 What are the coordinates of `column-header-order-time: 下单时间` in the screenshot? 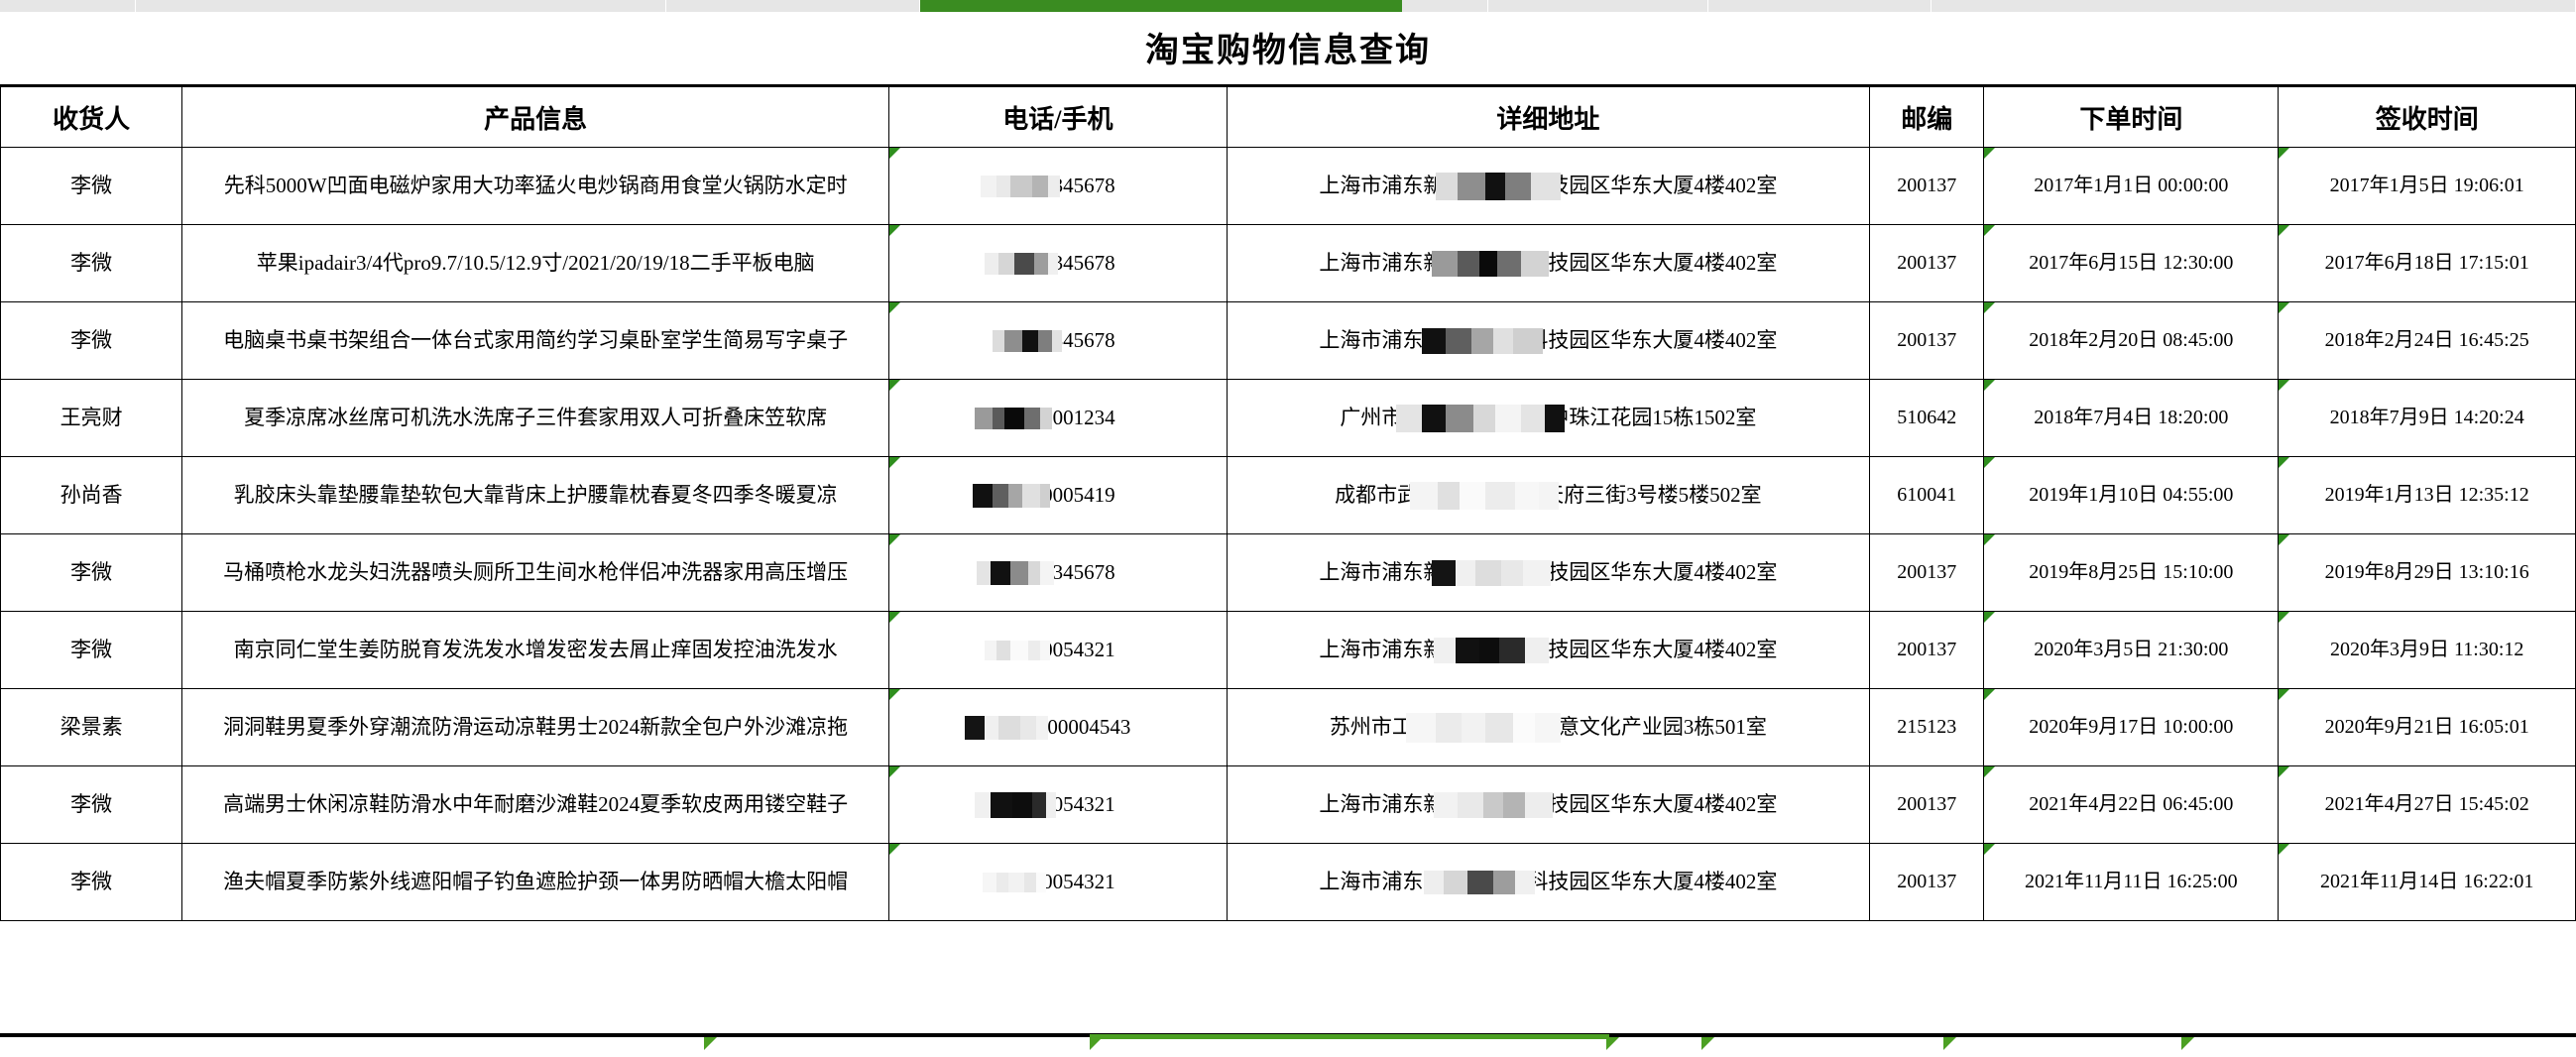 It's located at (2132, 116).